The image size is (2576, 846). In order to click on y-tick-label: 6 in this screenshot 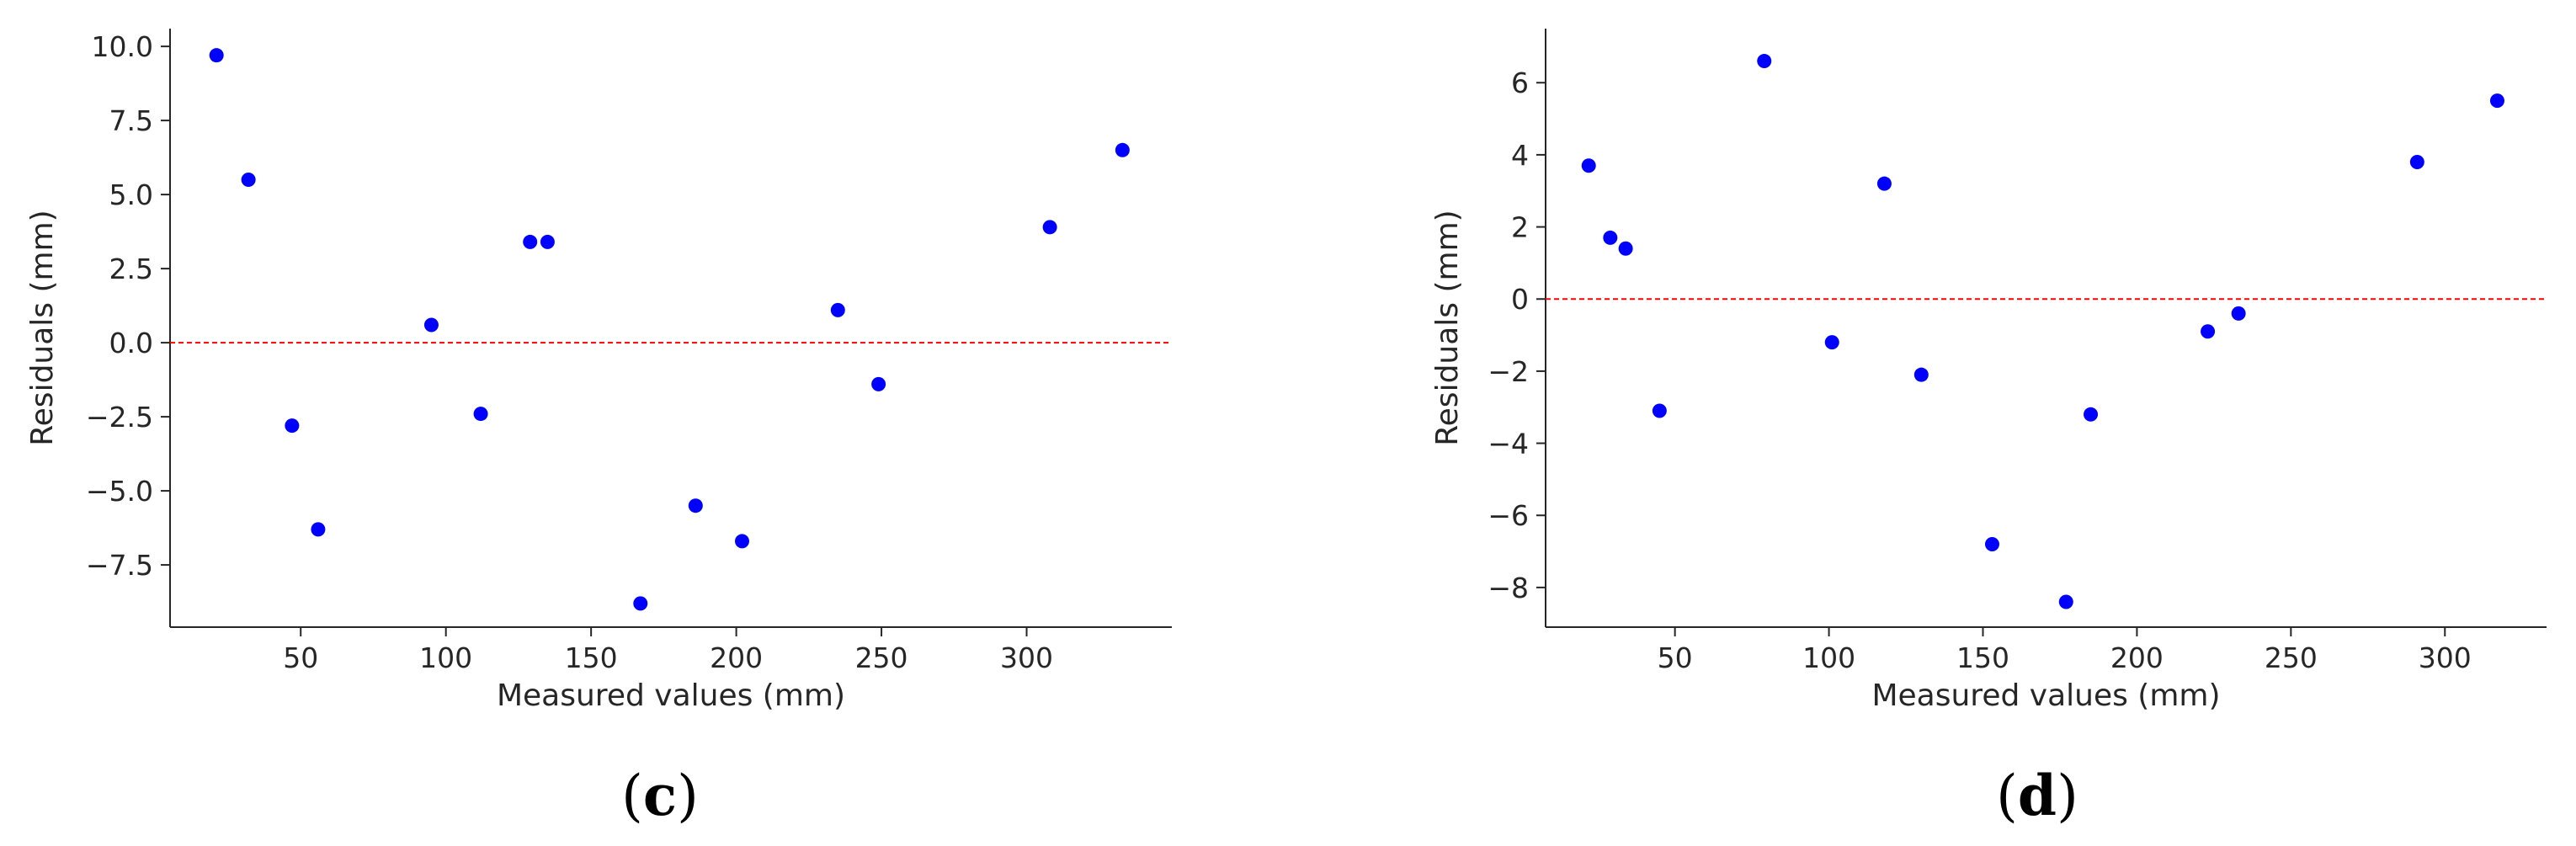, I will do `click(1520, 83)`.